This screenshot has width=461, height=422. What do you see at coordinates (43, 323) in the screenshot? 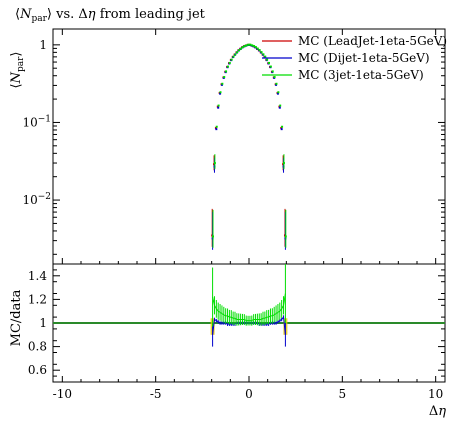
I see `ratio-y-tick-label: 1` at bounding box center [43, 323].